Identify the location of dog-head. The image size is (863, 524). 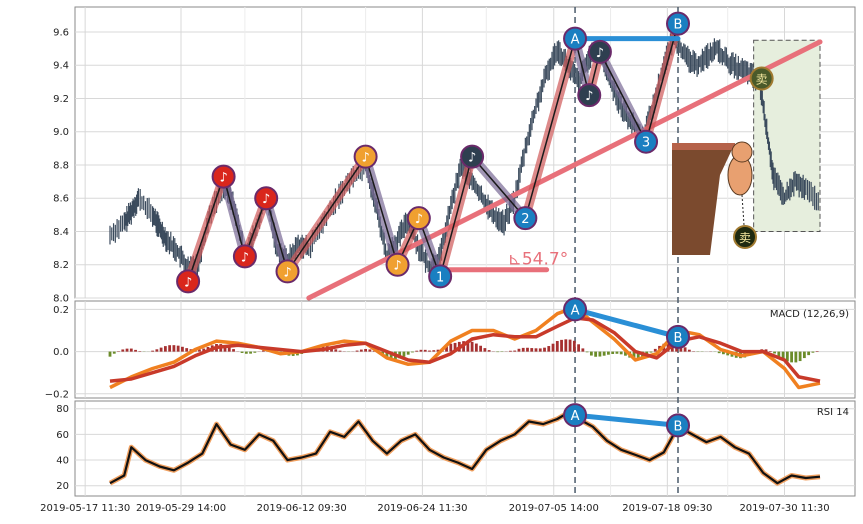
(742, 152).